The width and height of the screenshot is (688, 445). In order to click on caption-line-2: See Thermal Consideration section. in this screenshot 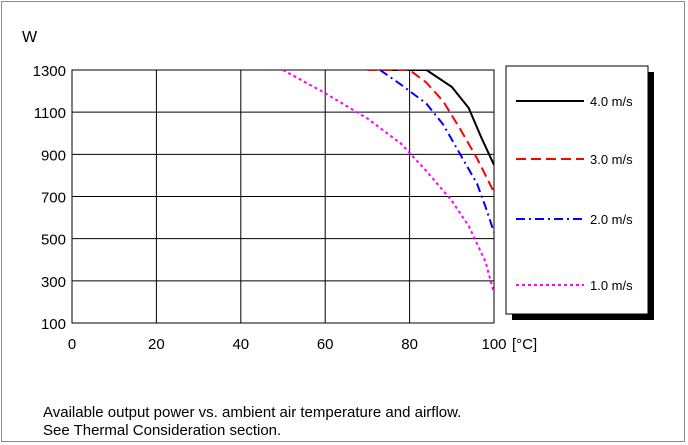, I will do `click(162, 430)`.